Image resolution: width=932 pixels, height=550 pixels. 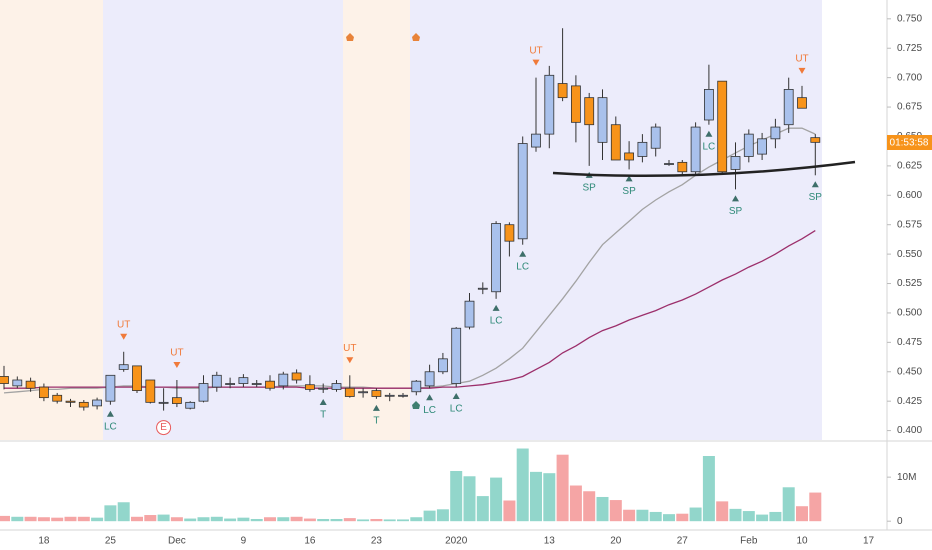 I want to click on x-tick-label: Feb, so click(x=749, y=541).